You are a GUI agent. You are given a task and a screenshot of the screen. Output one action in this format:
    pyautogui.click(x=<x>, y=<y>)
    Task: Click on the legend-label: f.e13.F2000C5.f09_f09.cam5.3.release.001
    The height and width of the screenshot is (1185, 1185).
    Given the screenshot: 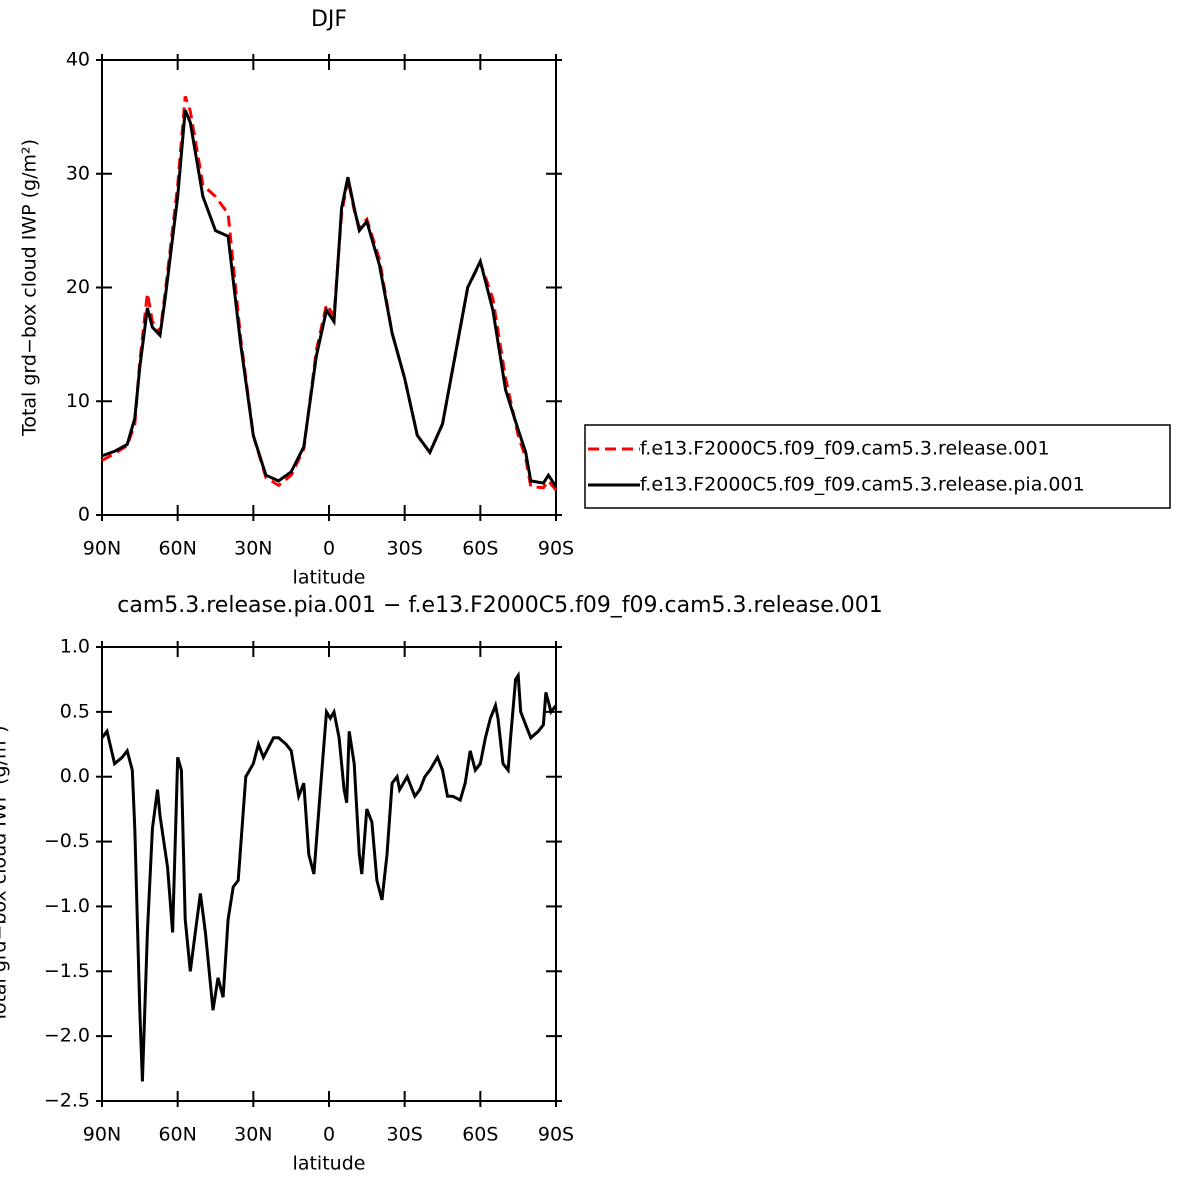 What is the action you would take?
    pyautogui.click(x=845, y=449)
    